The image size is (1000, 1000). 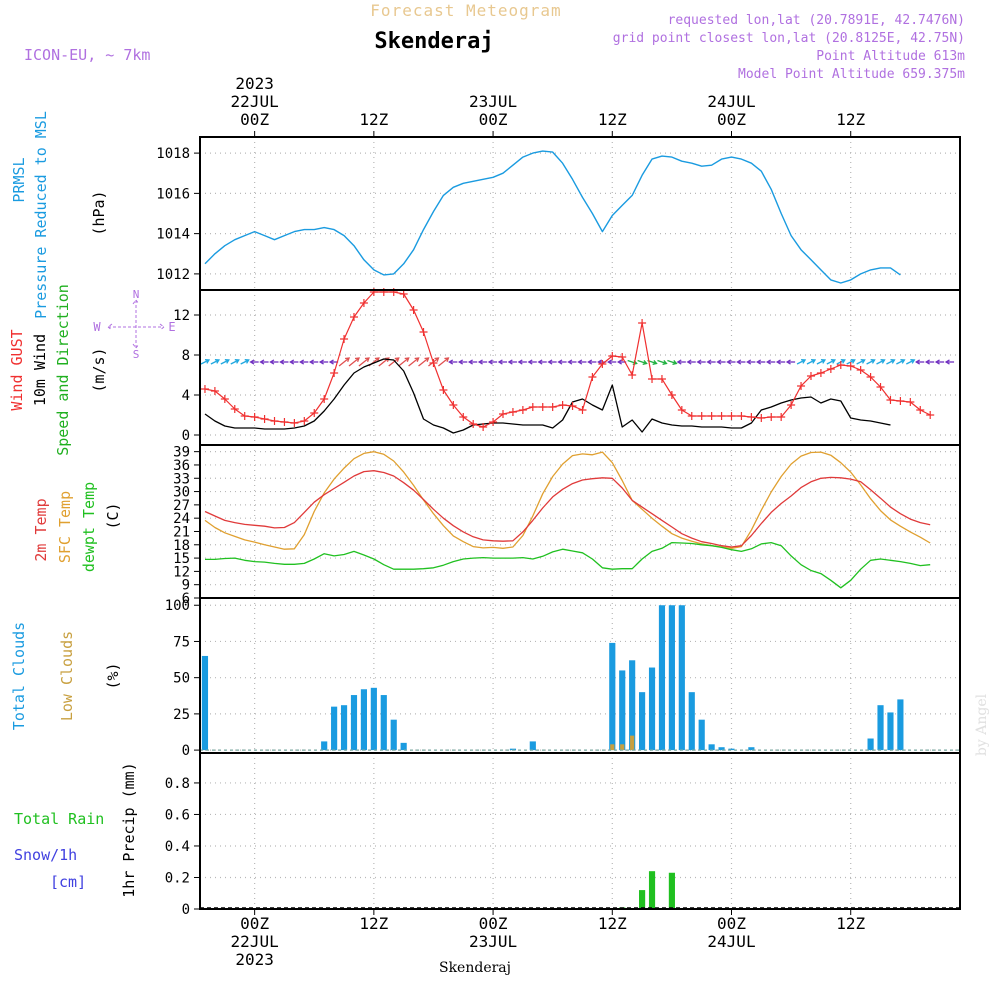 I want to click on y-tick-label-2: 12, so click(x=181, y=572).